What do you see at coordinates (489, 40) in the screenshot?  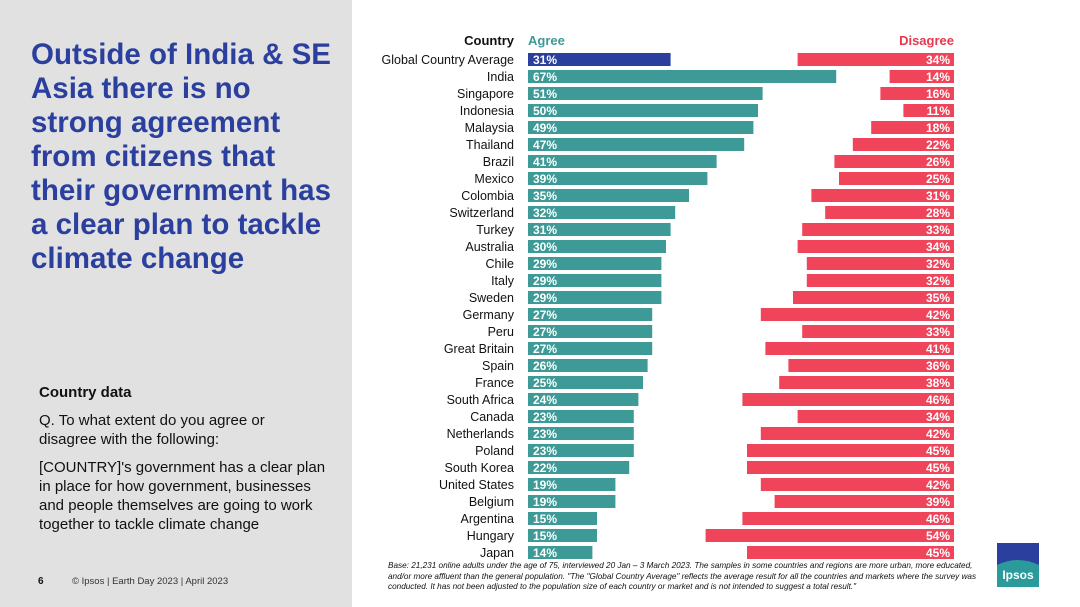 I see `country-header: Country` at bounding box center [489, 40].